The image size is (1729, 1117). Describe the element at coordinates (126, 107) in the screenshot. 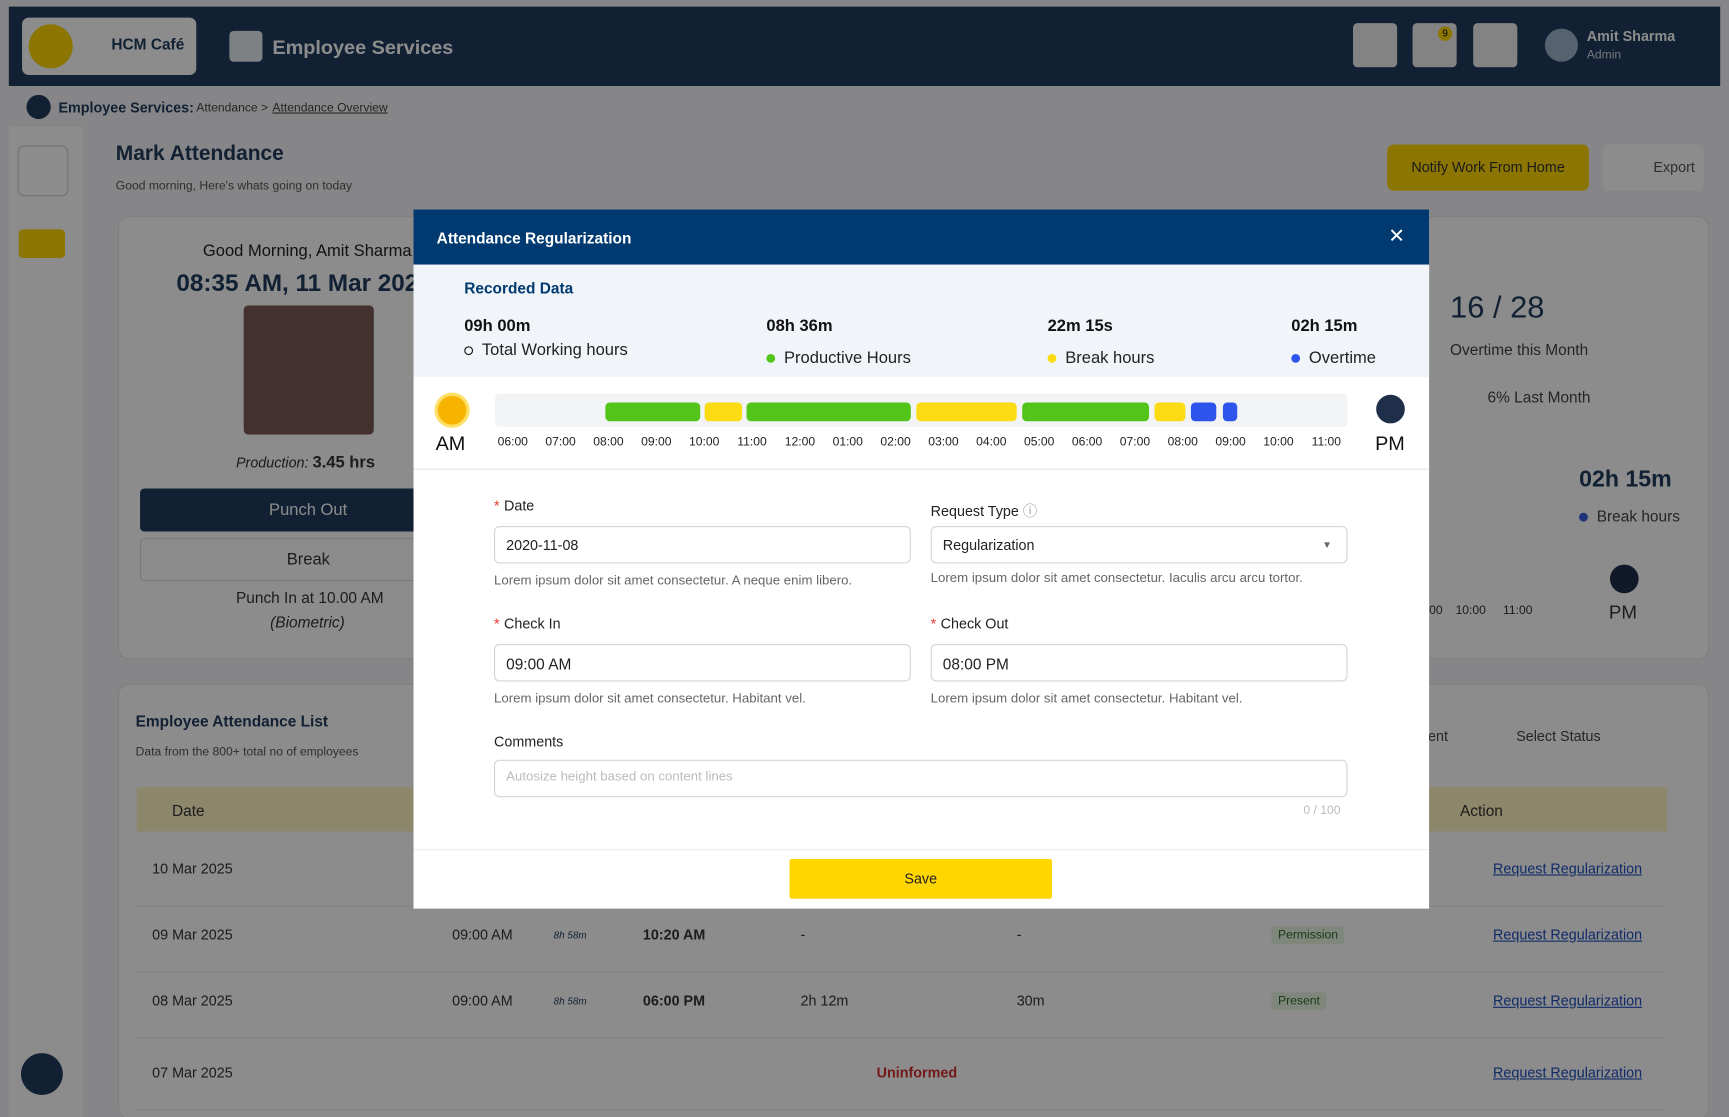

I see `breadcrumb-section: Employee Services:` at that location.